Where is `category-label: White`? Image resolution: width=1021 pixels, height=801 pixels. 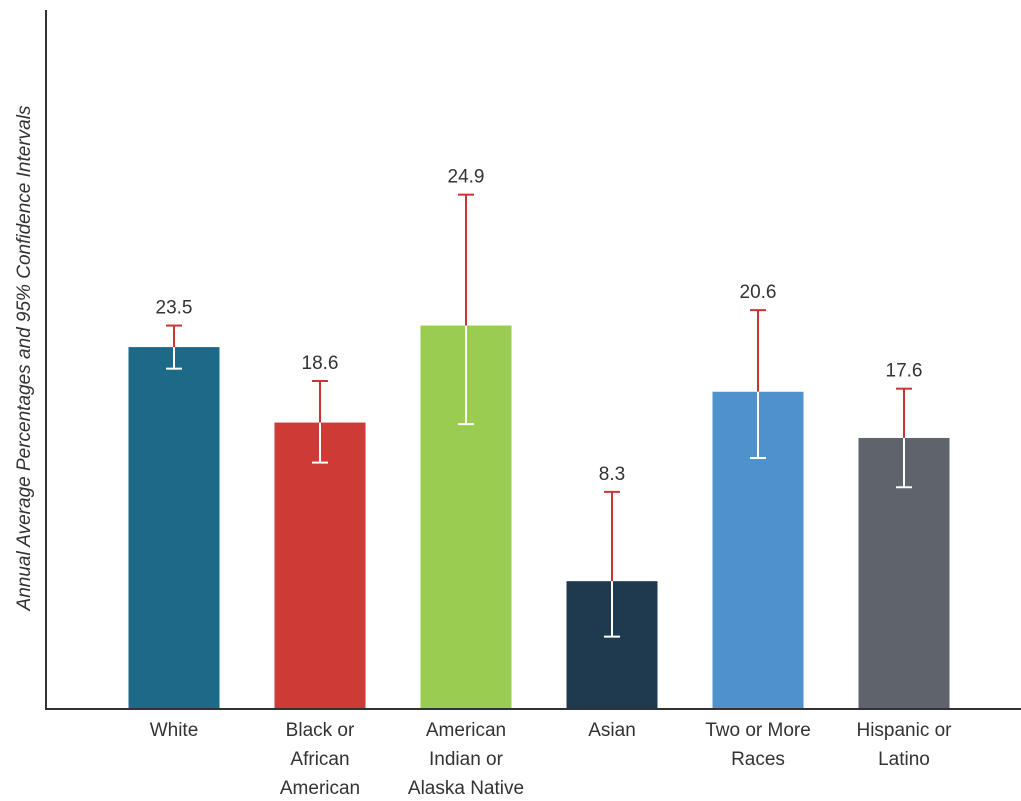
category-label: White is located at coordinates (174, 730).